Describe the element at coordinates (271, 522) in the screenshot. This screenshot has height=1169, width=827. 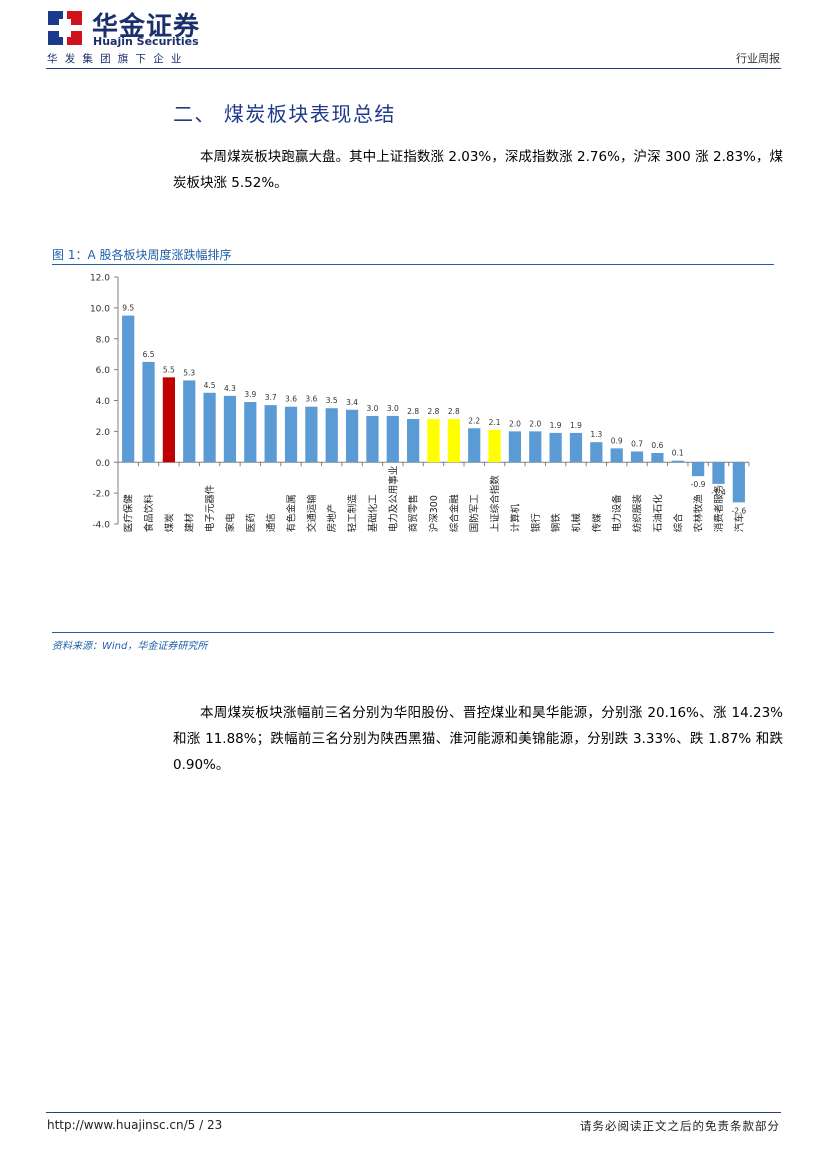
I see `category-label: 通信` at that location.